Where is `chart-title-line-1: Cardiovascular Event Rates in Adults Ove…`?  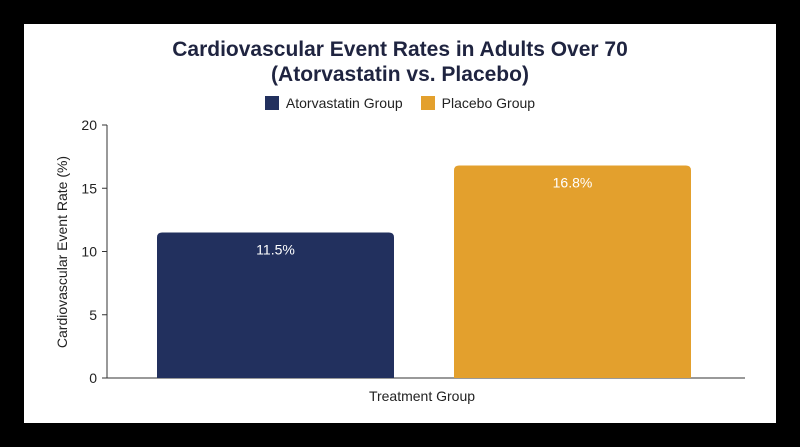 chart-title-line-1: Cardiovascular Event Rates in Adults Ove… is located at coordinates (400, 49).